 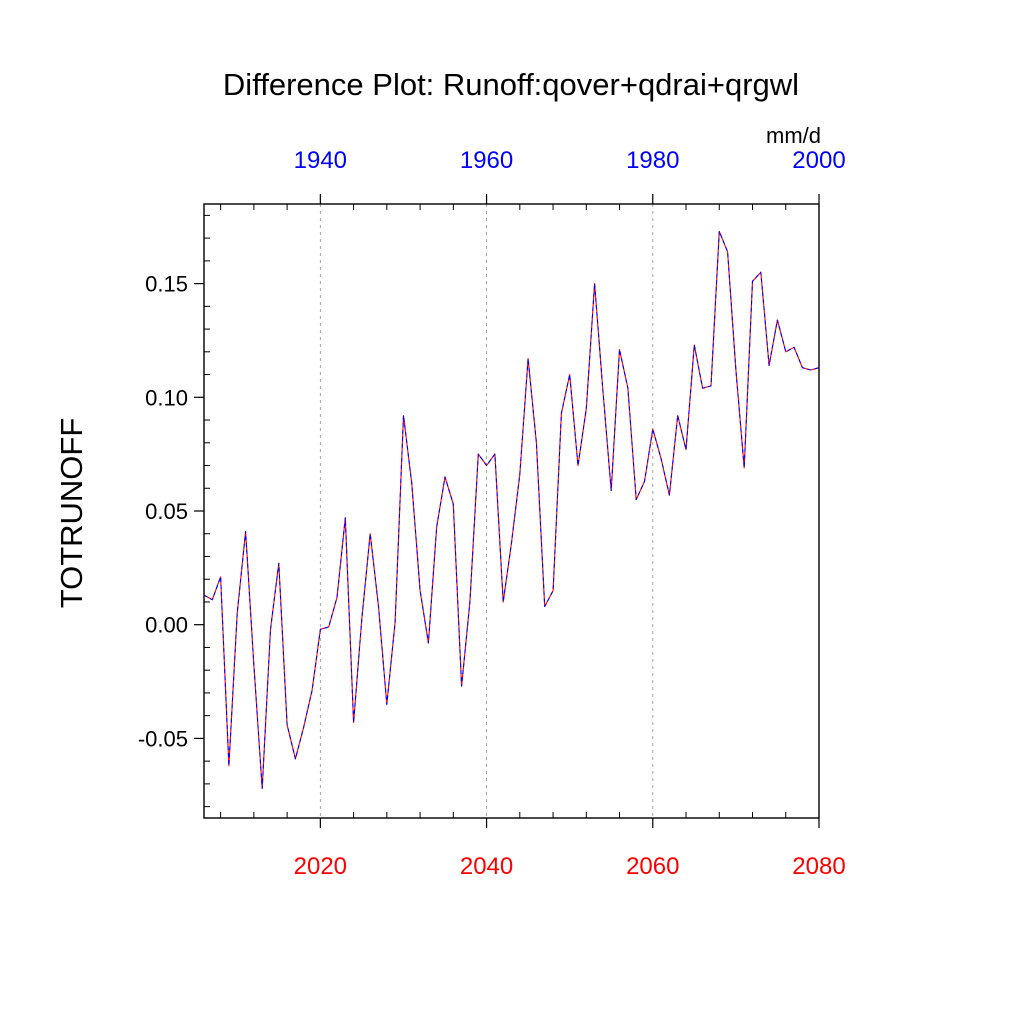 What do you see at coordinates (166, 625) in the screenshot?
I see `y-tick-label: 0.00` at bounding box center [166, 625].